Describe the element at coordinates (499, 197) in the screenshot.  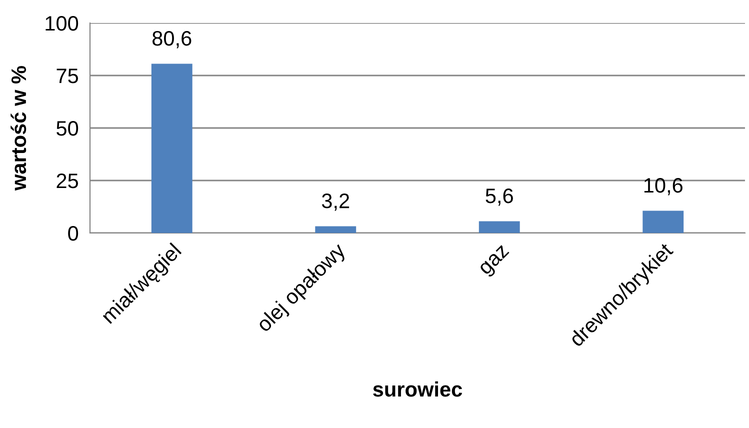
I see `data-label: 5,6` at that location.